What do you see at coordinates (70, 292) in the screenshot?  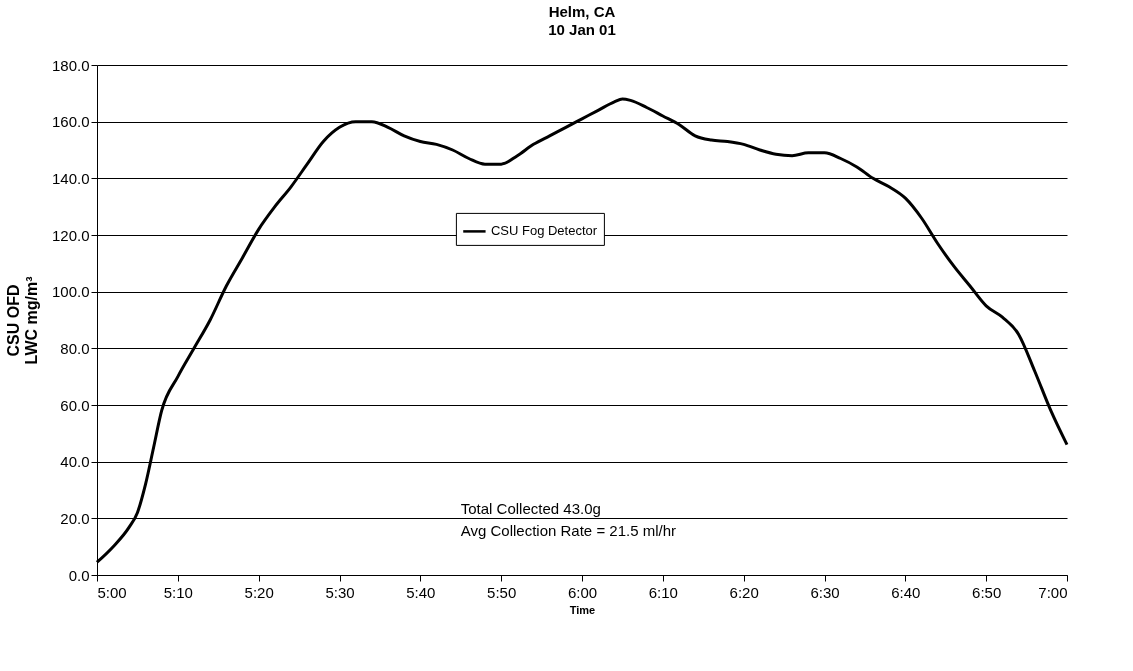 I see `y-tick-label: 100.0` at bounding box center [70, 292].